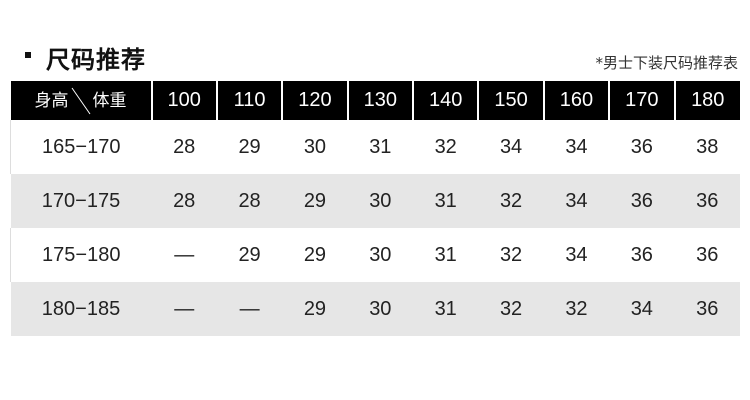 The image size is (750, 400). I want to click on table-row: 170−175 28 28 29 30 31 32 34 36 36, so click(375, 201).